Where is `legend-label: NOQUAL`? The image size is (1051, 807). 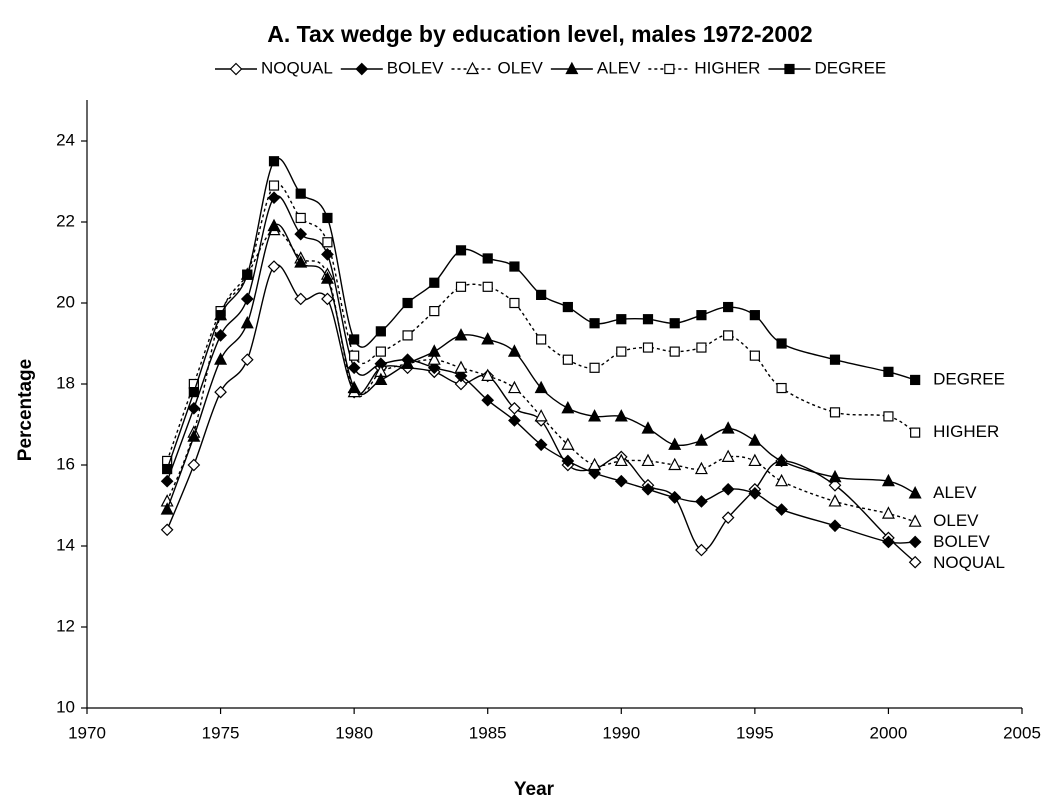 legend-label: NOQUAL is located at coordinates (297, 67).